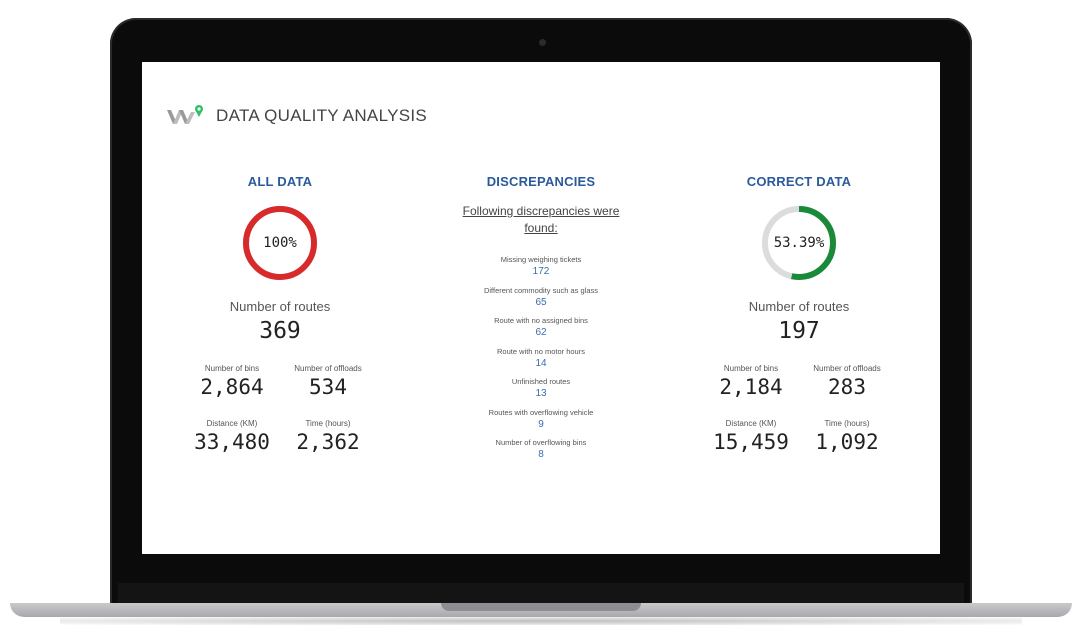  I want to click on laptop-shadow, so click(541, 621).